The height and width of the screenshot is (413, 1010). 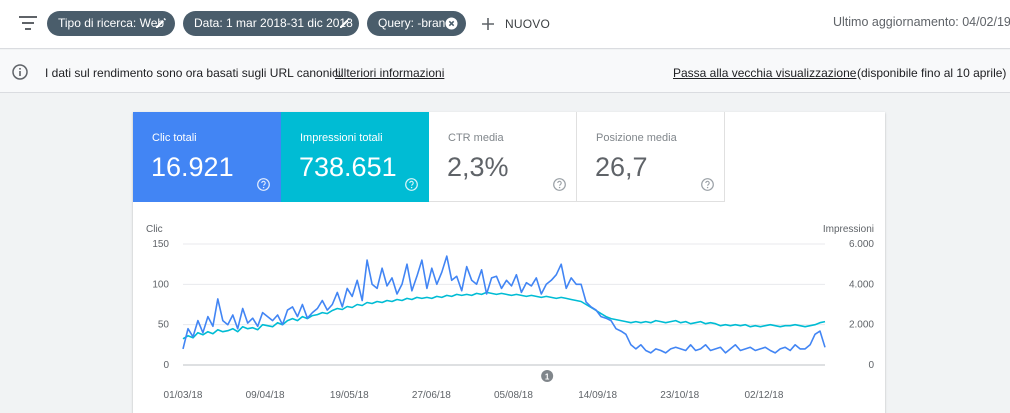 I want to click on chip-query: Query: -brand, so click(x=416, y=23).